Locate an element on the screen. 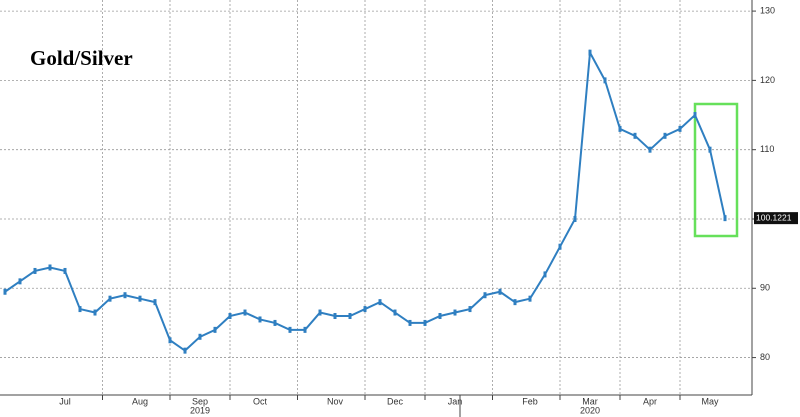  highlight-box is located at coordinates (716, 170).